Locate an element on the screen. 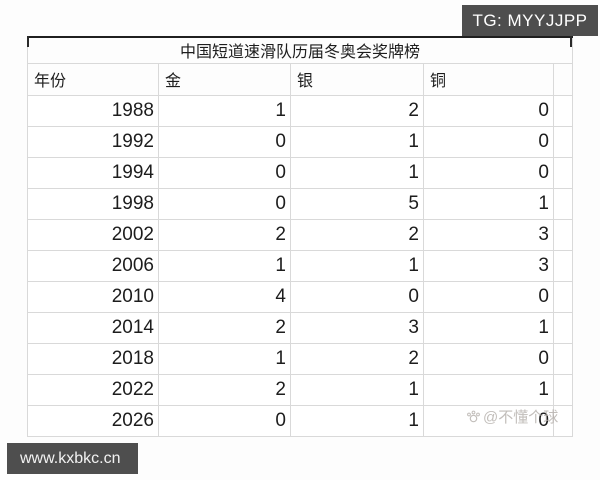 Image resolution: width=600 pixels, height=480 pixels. cell-year: 2002 is located at coordinates (93, 234).